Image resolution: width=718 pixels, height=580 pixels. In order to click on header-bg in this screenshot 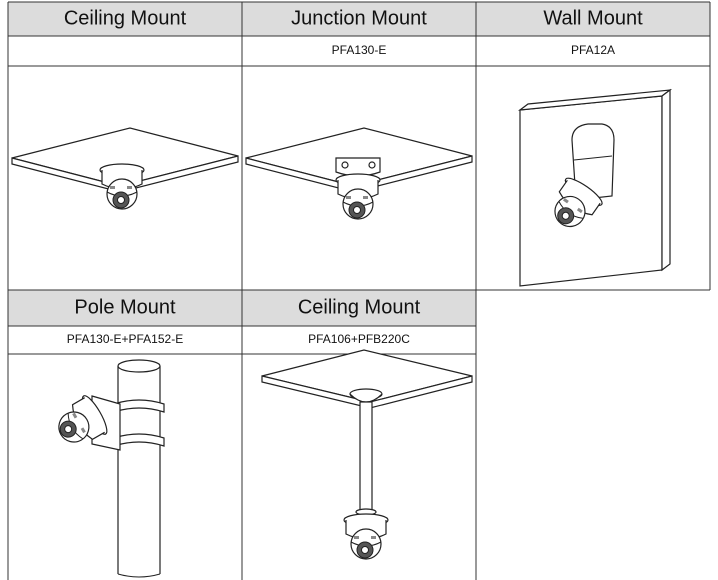, I will do `click(359, 19)`.